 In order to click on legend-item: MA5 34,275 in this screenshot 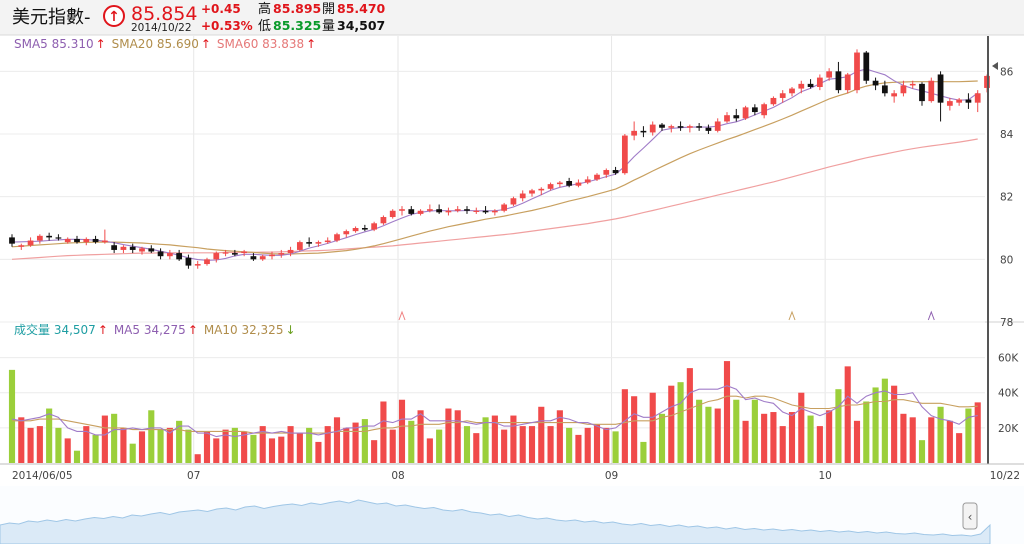, I will do `click(150, 330)`.